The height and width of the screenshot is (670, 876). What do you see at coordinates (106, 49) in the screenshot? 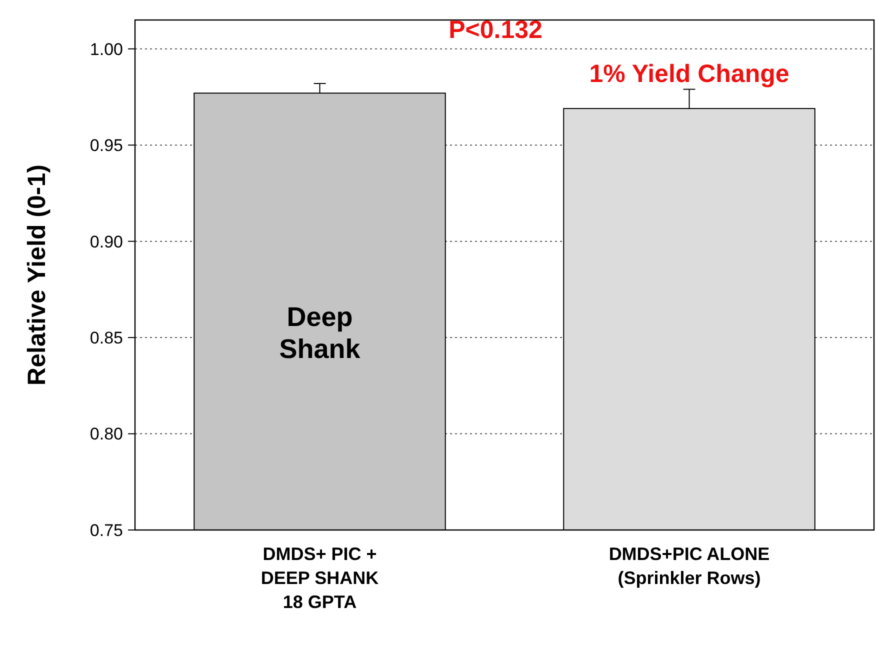
I see `y-tick-label: 1.00` at bounding box center [106, 49].